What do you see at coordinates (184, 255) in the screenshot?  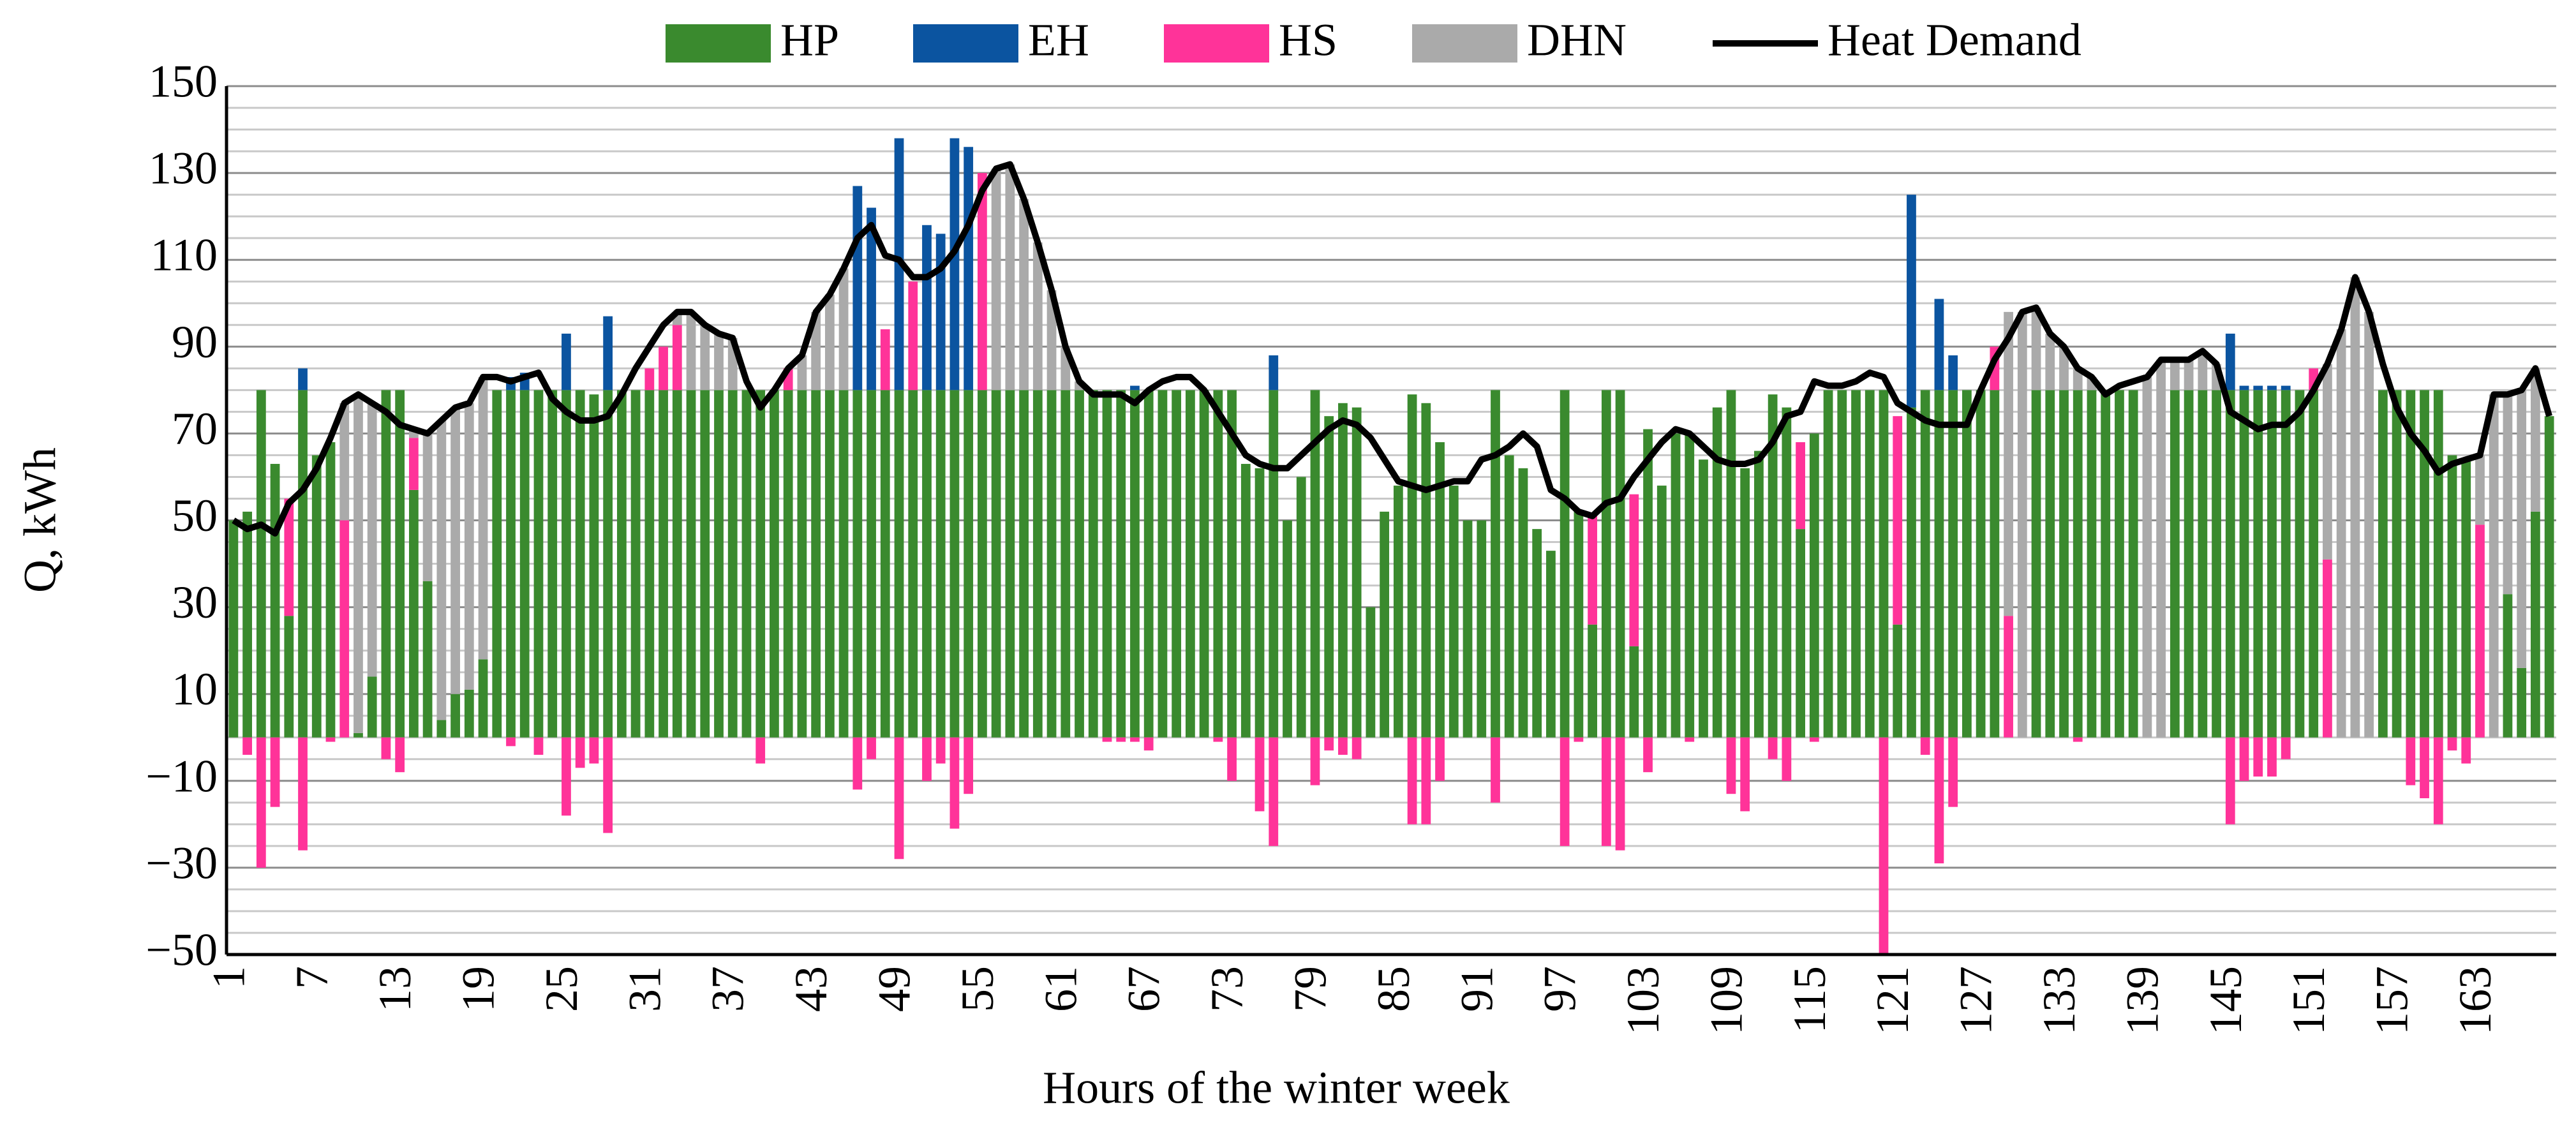 I see `y-tick-label: 110` at bounding box center [184, 255].